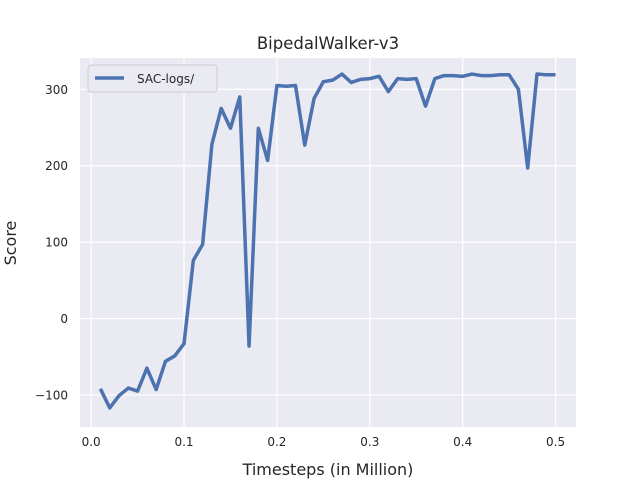 This screenshot has width=640, height=480. I want to click on legend-label: SAC-logs/, so click(166, 79).